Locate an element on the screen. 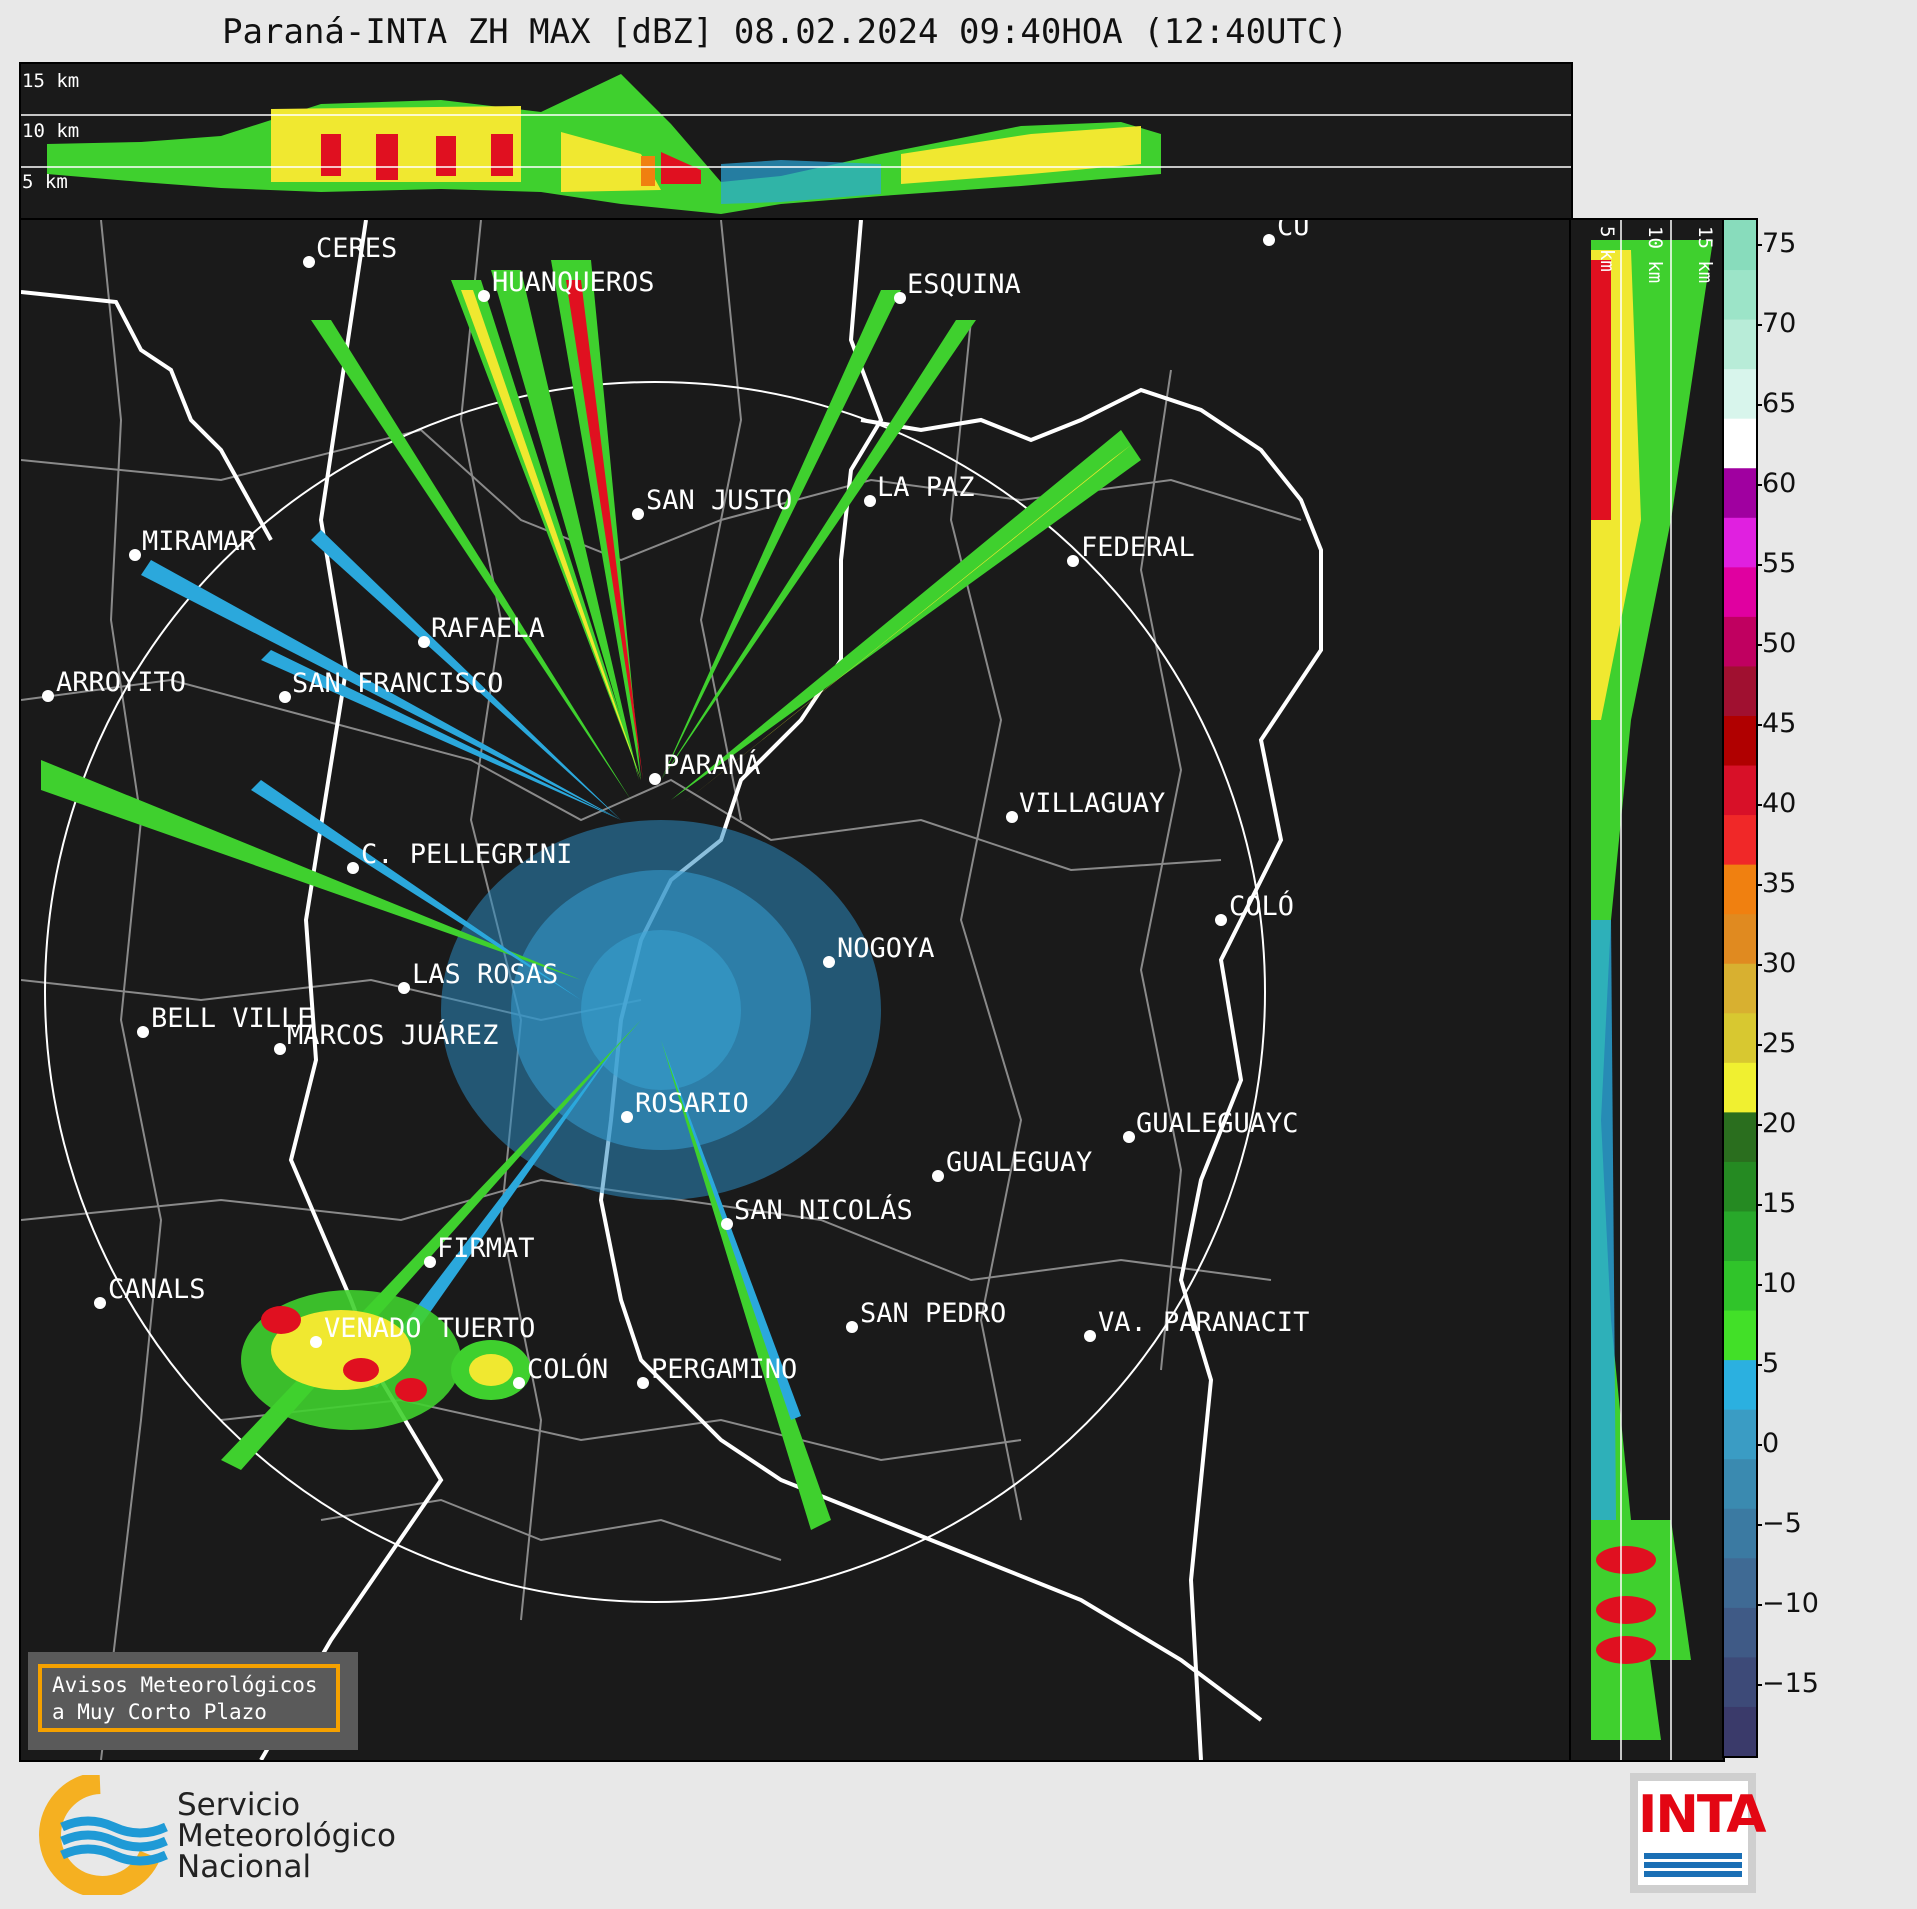 This screenshot has height=1909, width=1917. city-label-pergamino: PERGAMINO is located at coordinates (724, 1369).